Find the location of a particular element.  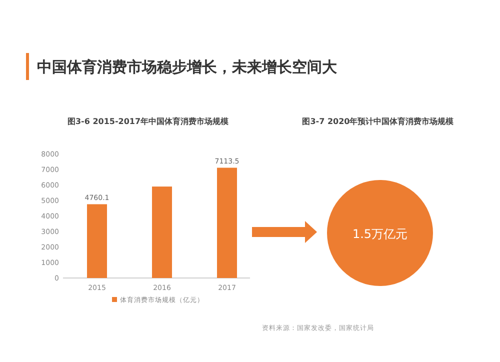

text: 图3-7 2020年预计中国体育消费市场规模 is located at coordinates (378, 121).